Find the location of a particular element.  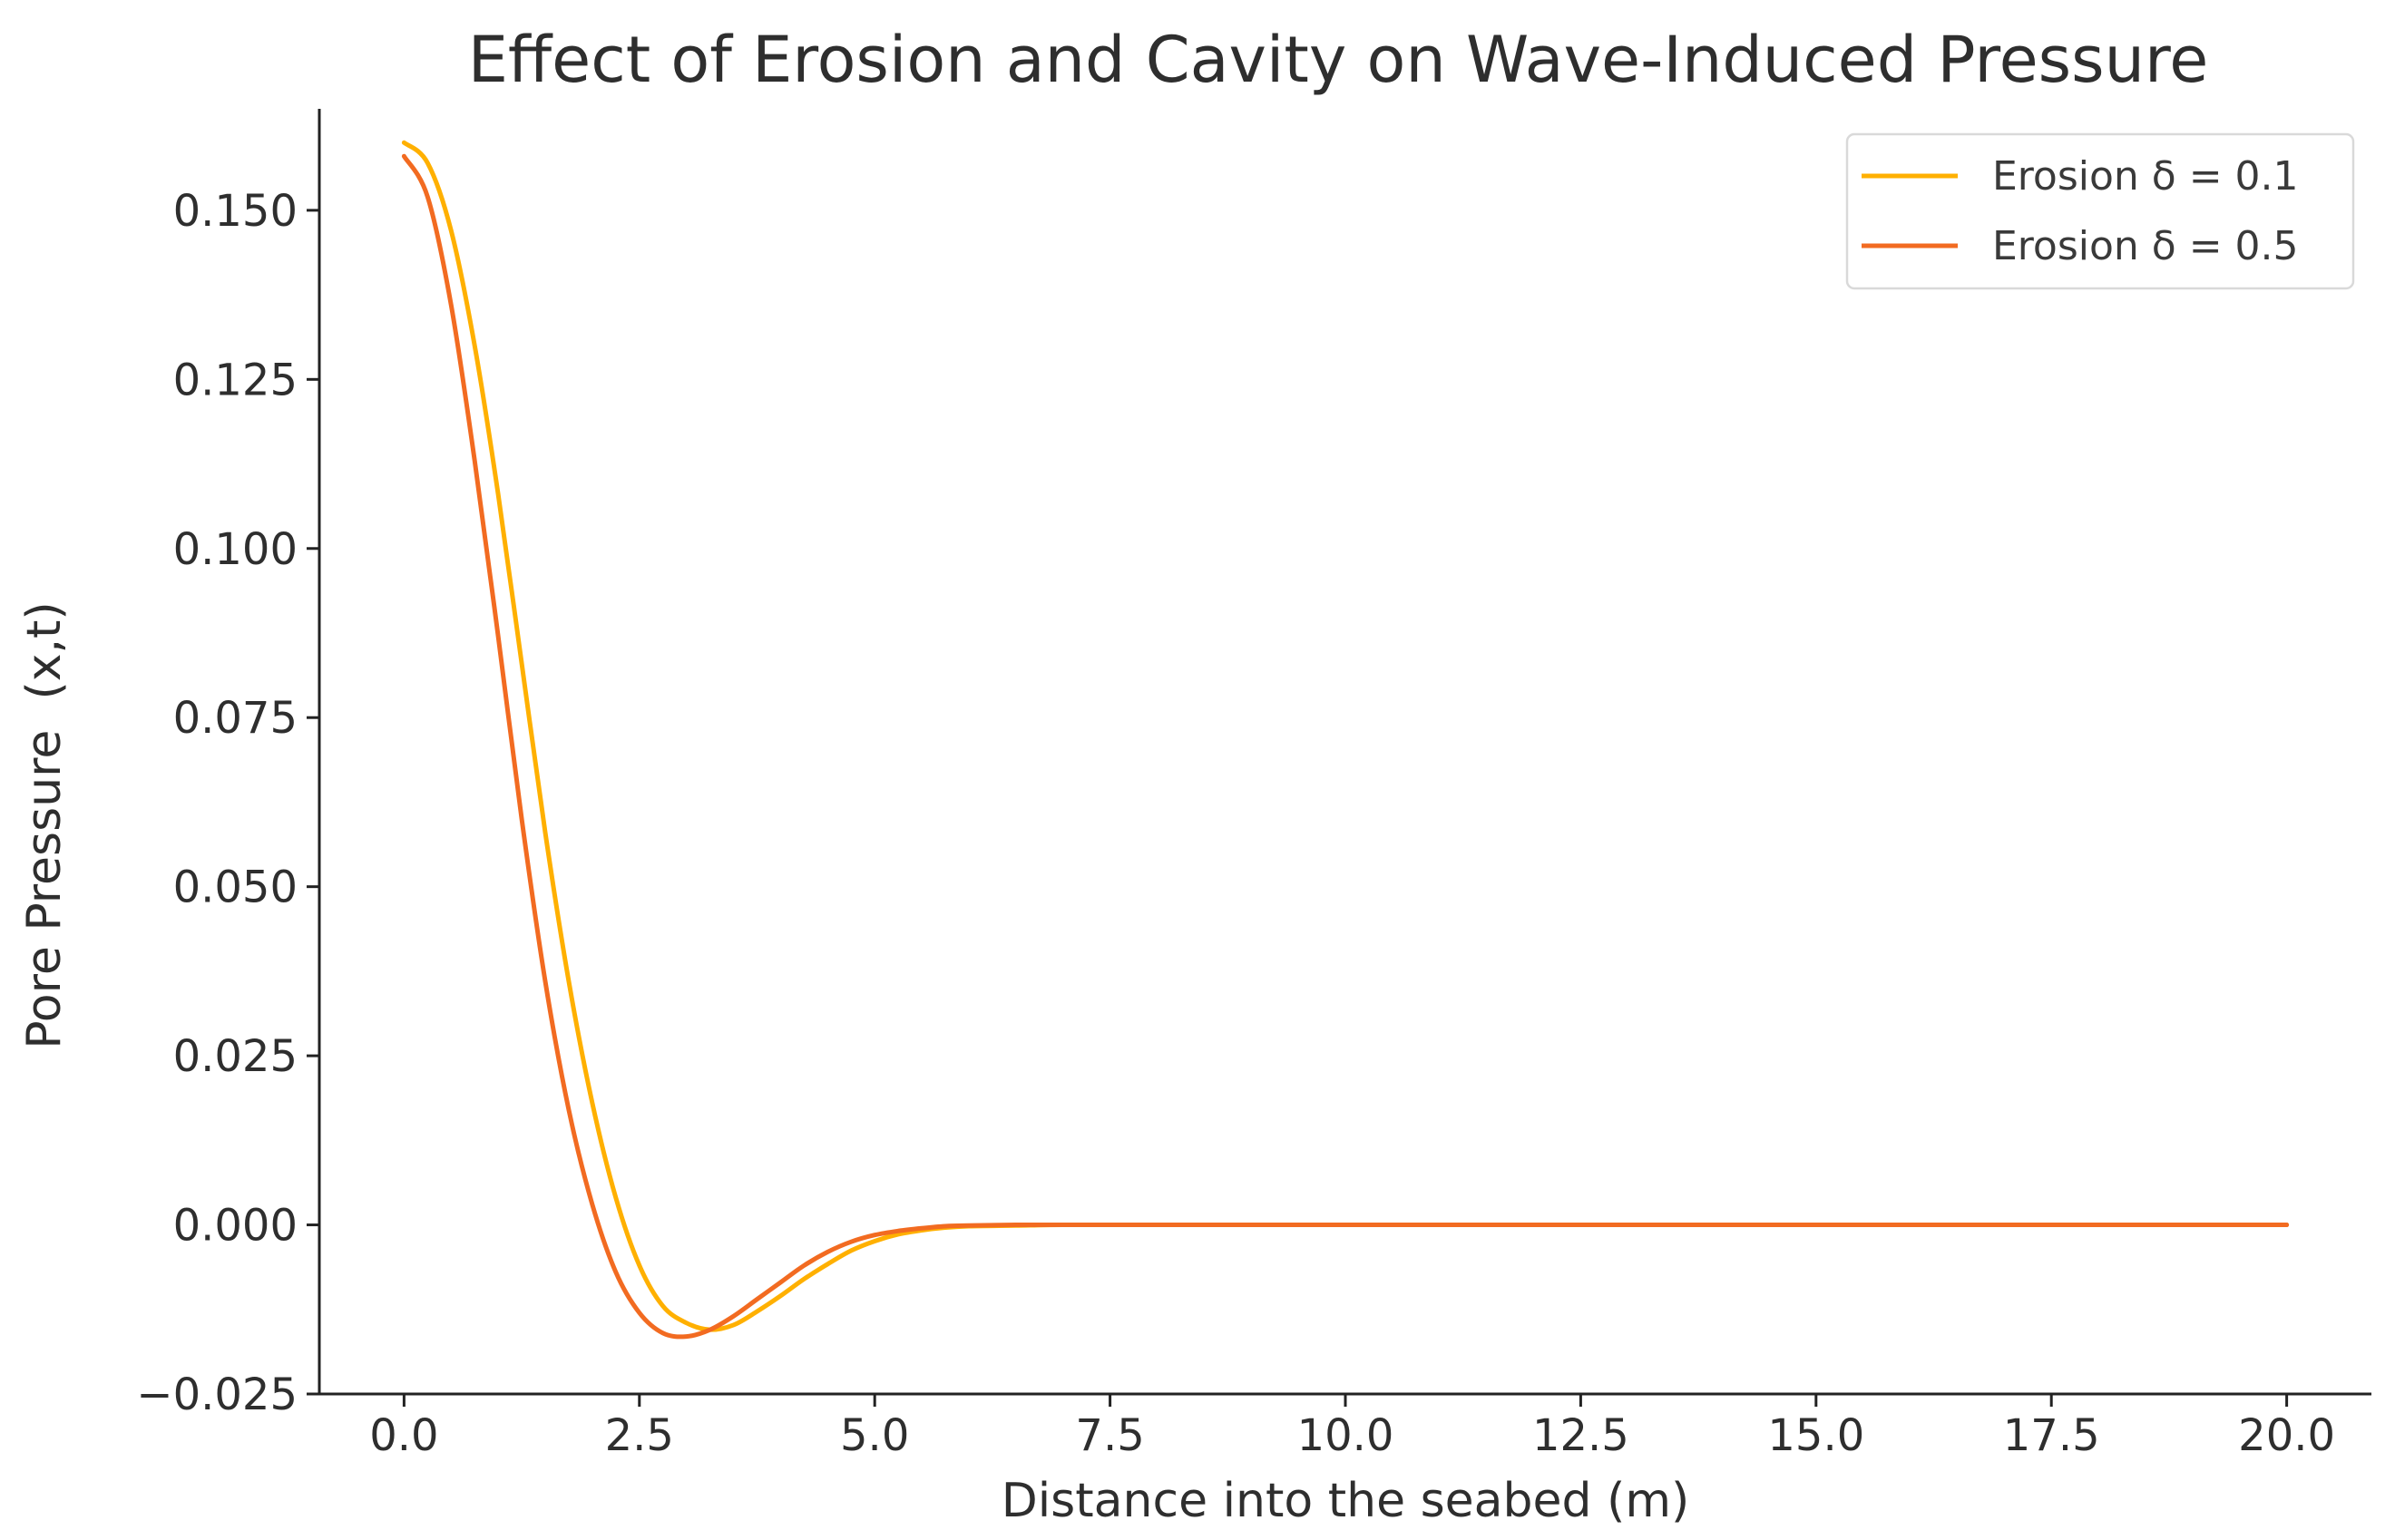

y-tick-label: 0.075 is located at coordinates (236, 718).